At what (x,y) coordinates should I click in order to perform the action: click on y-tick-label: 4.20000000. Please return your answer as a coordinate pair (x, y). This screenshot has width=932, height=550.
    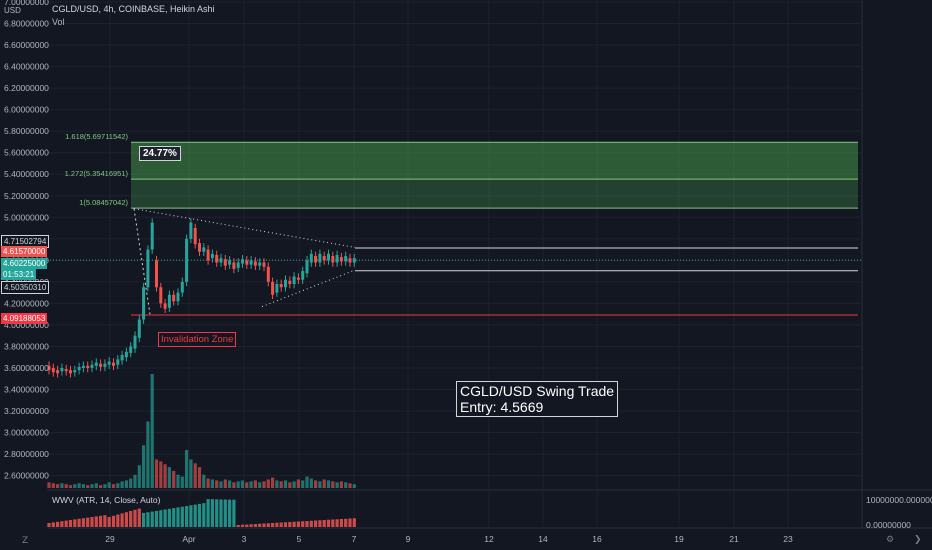
    Looking at the image, I should click on (26, 303).